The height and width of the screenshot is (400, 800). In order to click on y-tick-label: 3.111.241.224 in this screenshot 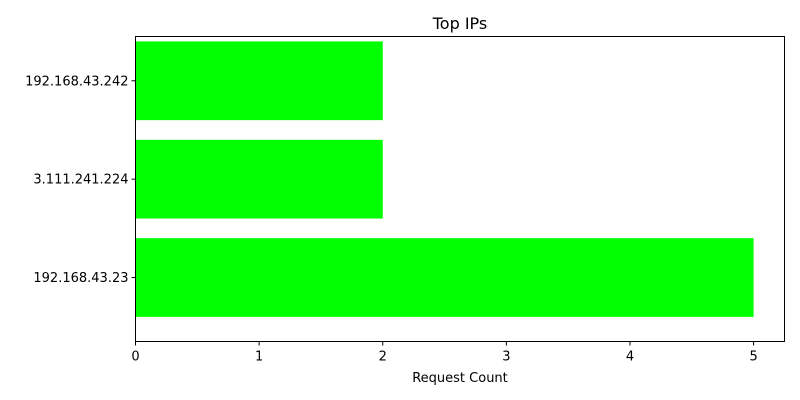, I will do `click(80, 180)`.